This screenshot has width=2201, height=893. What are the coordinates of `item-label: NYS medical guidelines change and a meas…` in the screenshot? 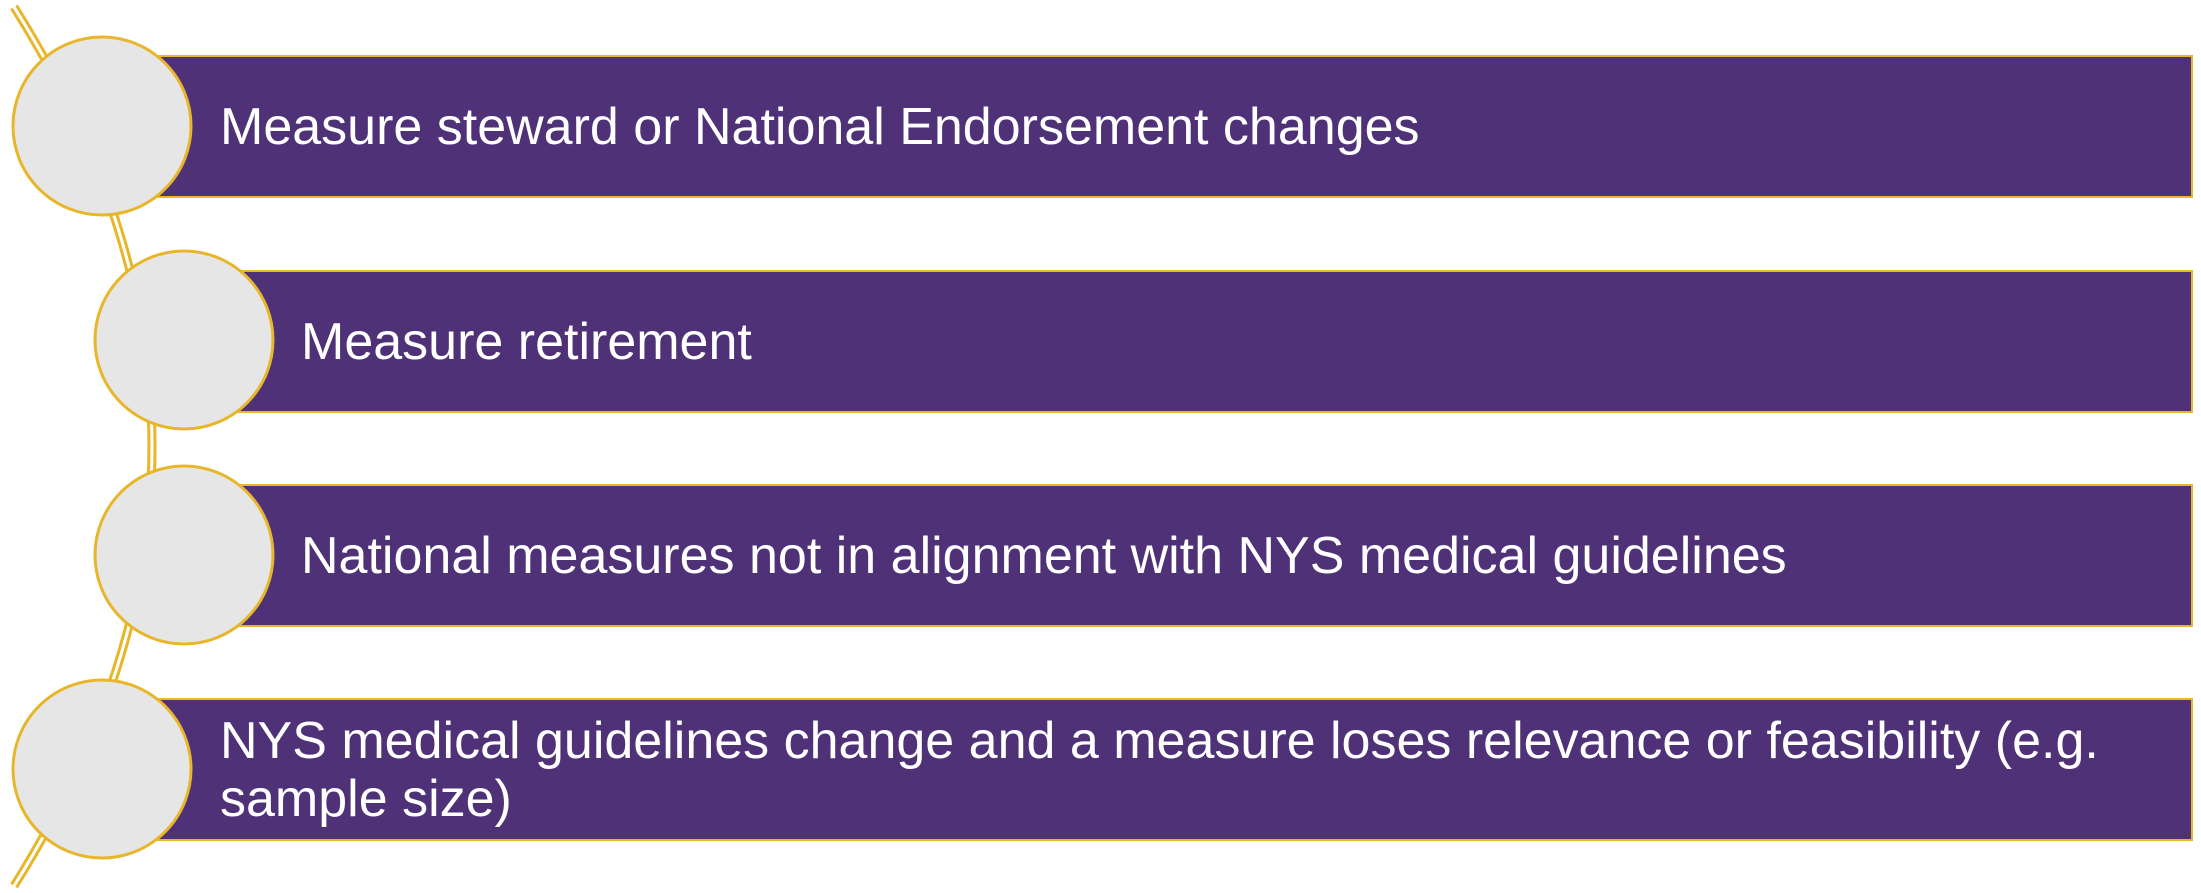 It's located at (1159, 769).